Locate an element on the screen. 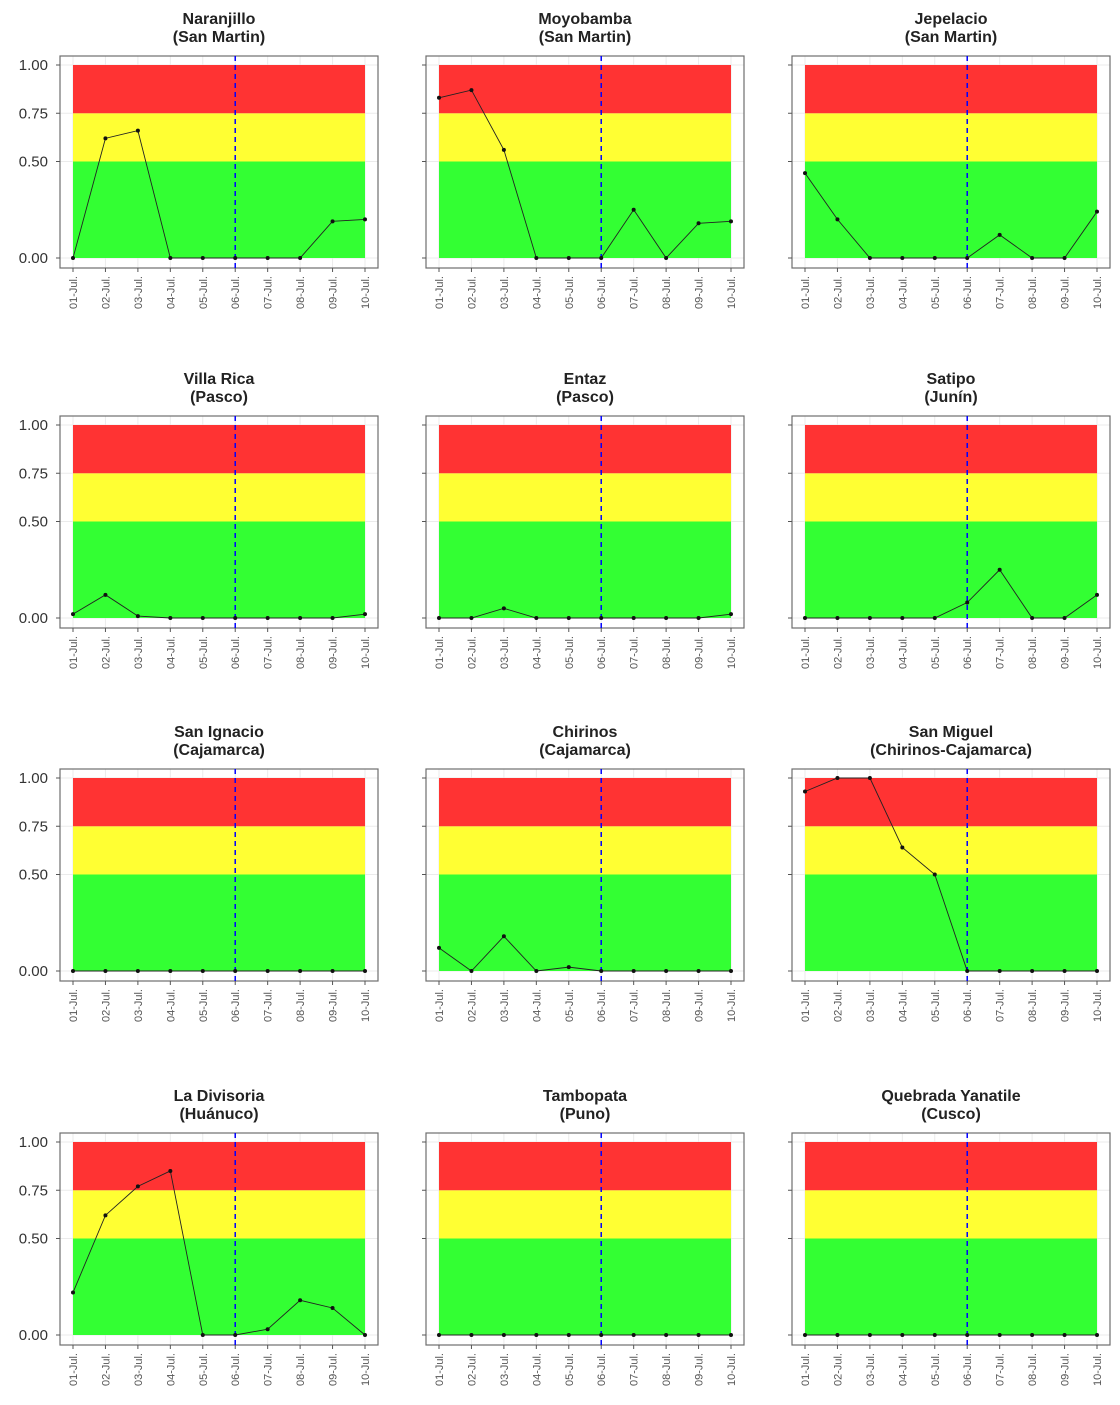 The width and height of the screenshot is (1120, 1405). panel-title: San Miguel is located at coordinates (951, 732).